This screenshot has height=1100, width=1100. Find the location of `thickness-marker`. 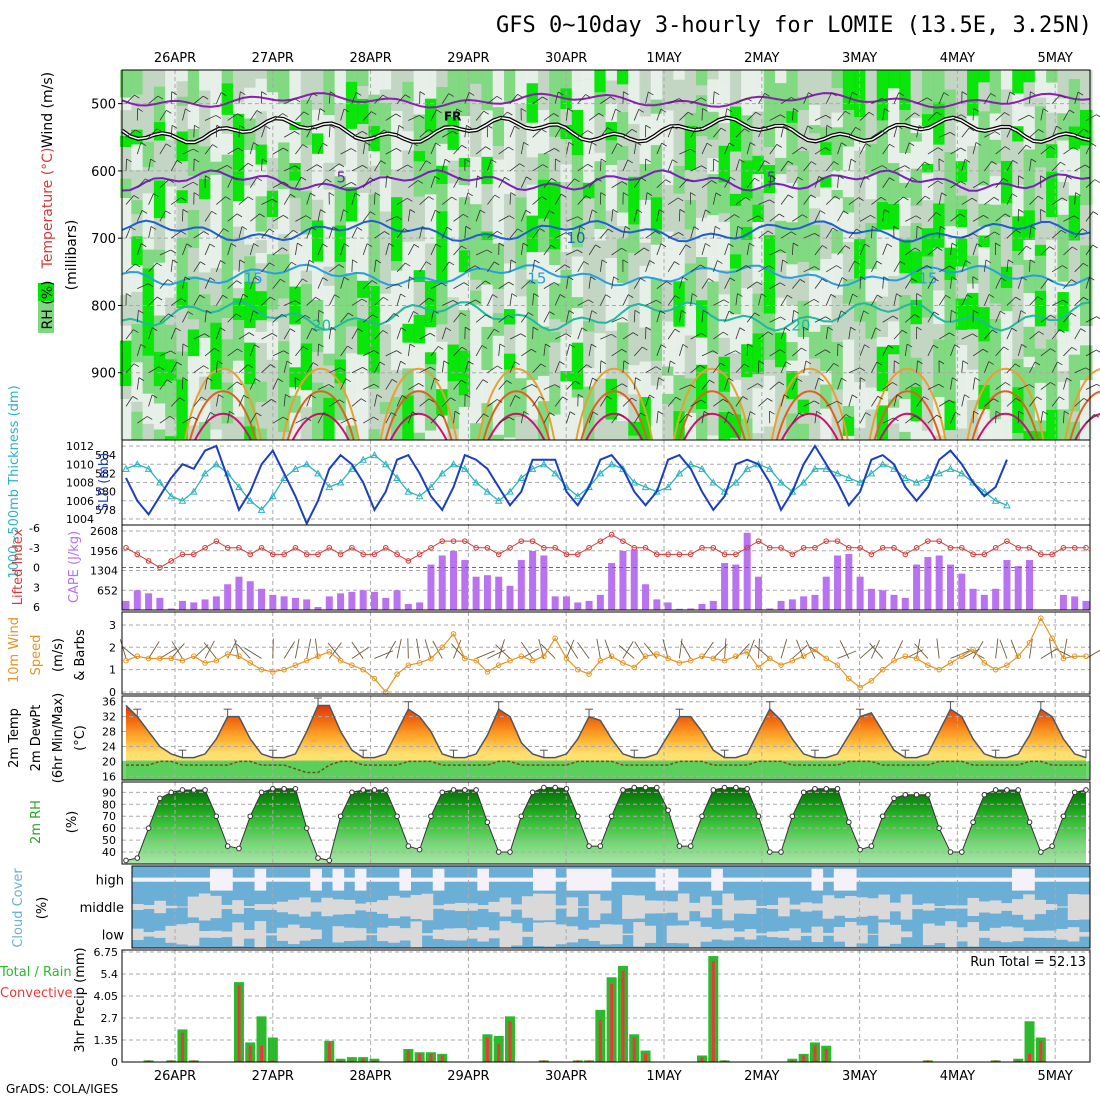

thickness-marker is located at coordinates (329, 487).